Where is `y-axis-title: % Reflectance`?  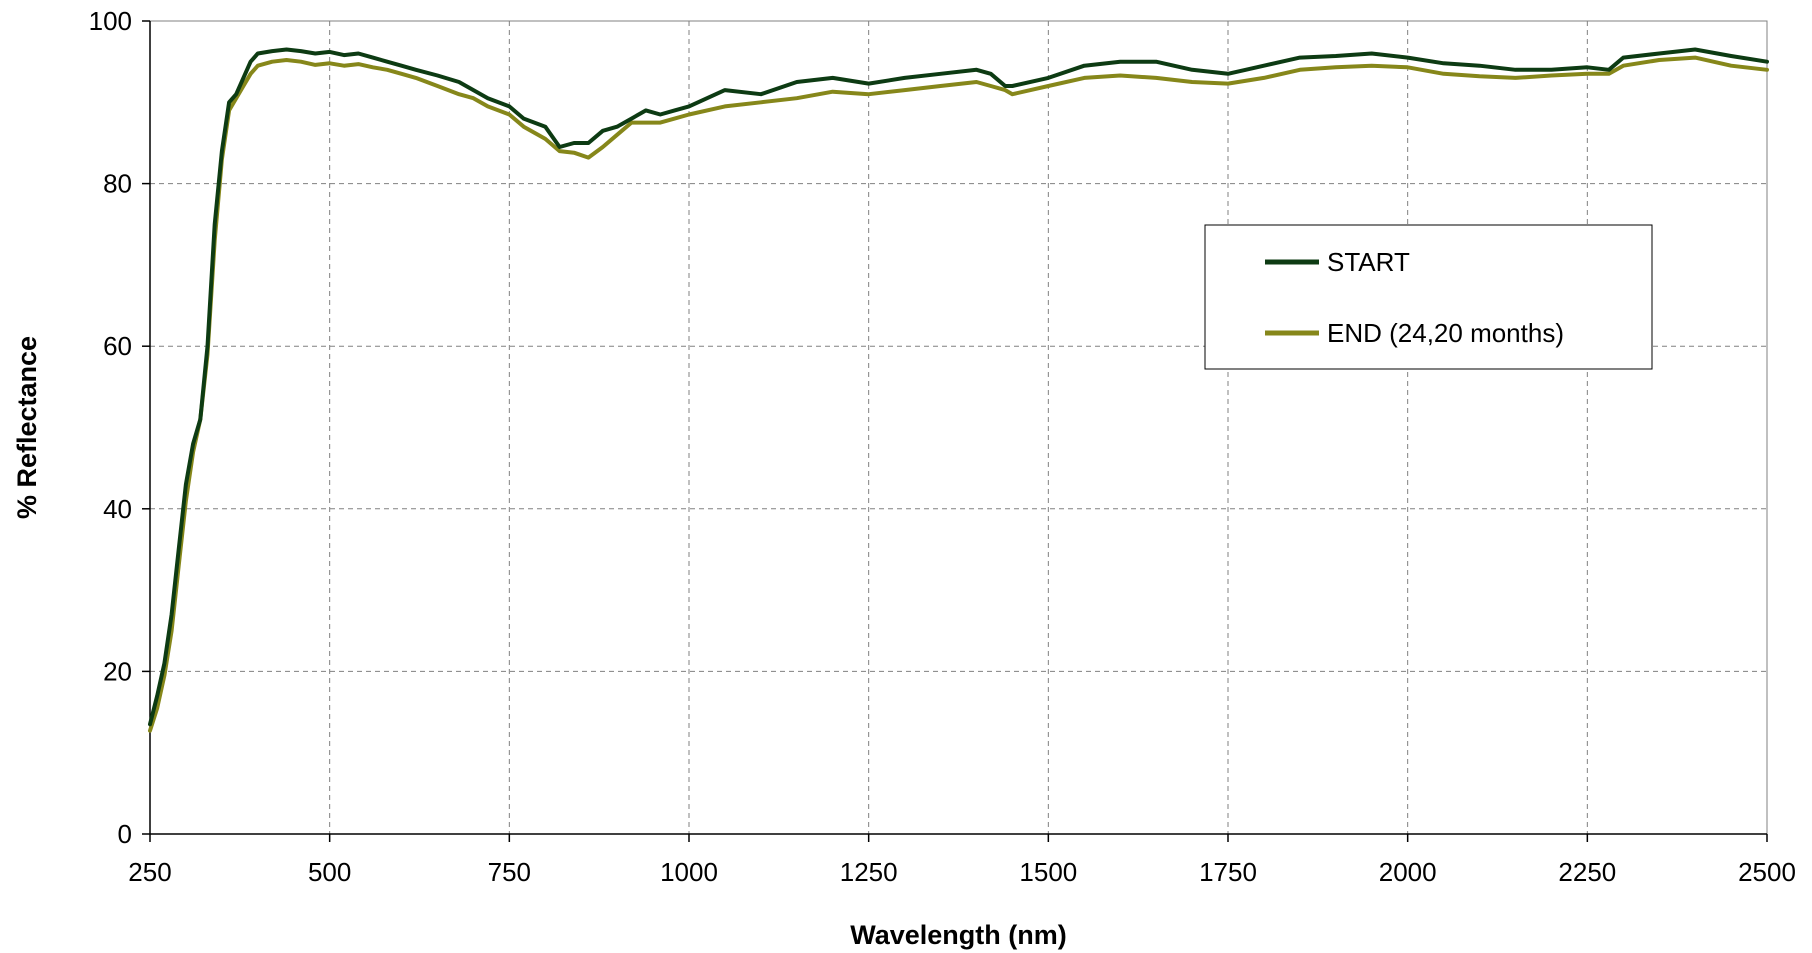
y-axis-title: % Reflectance is located at coordinates (27, 427).